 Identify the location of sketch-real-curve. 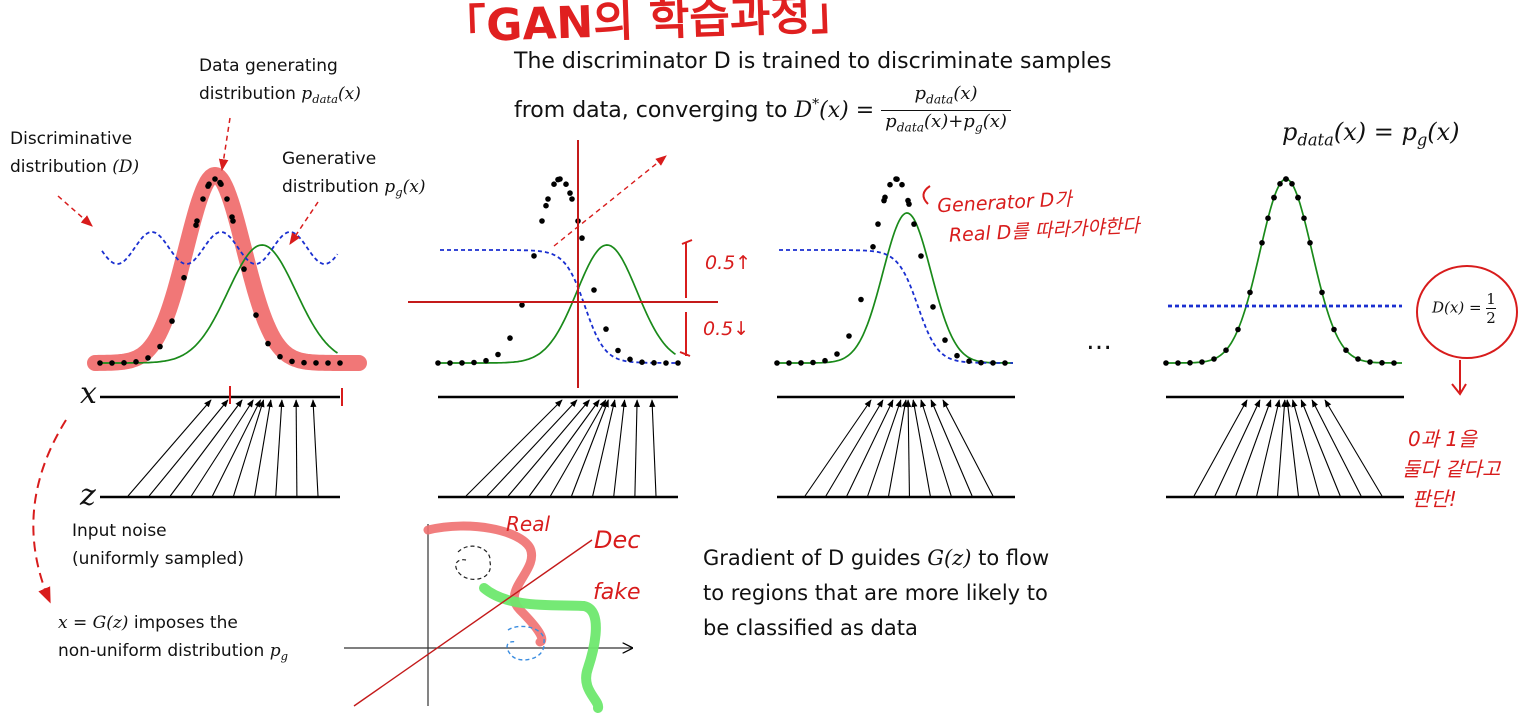
(485, 584).